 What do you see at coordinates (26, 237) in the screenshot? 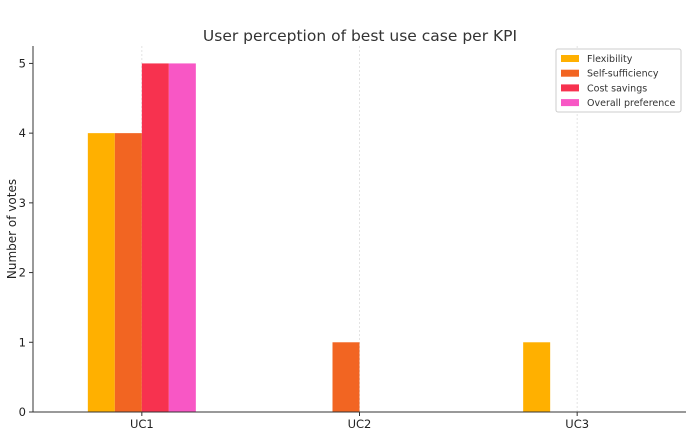
I see `y-ticks: 0 1 2 3 4 5` at bounding box center [26, 237].